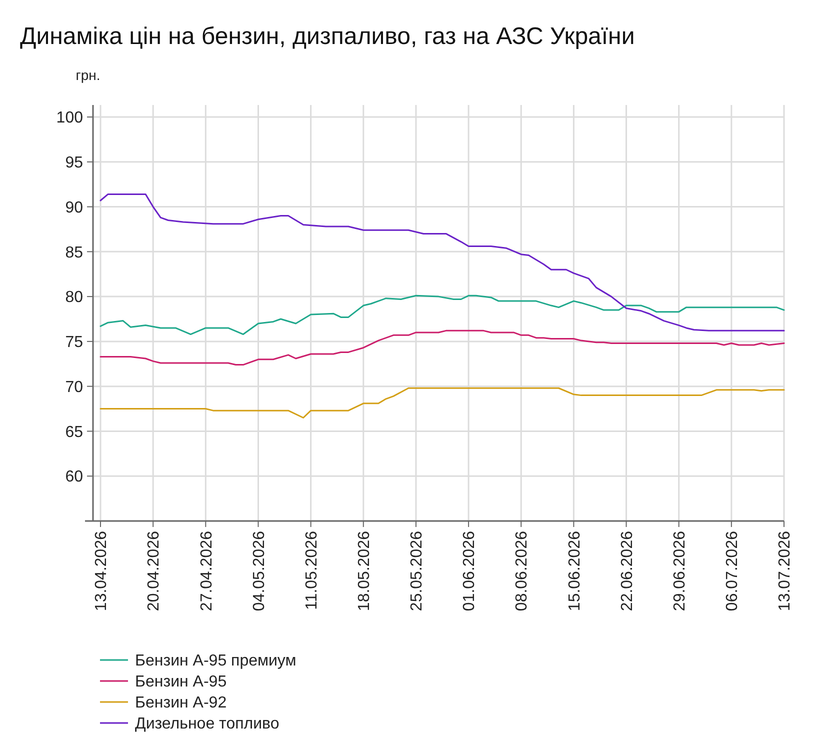  Describe the element at coordinates (679, 571) in the screenshot. I see `x-tick-label: 29.06.2026` at that location.